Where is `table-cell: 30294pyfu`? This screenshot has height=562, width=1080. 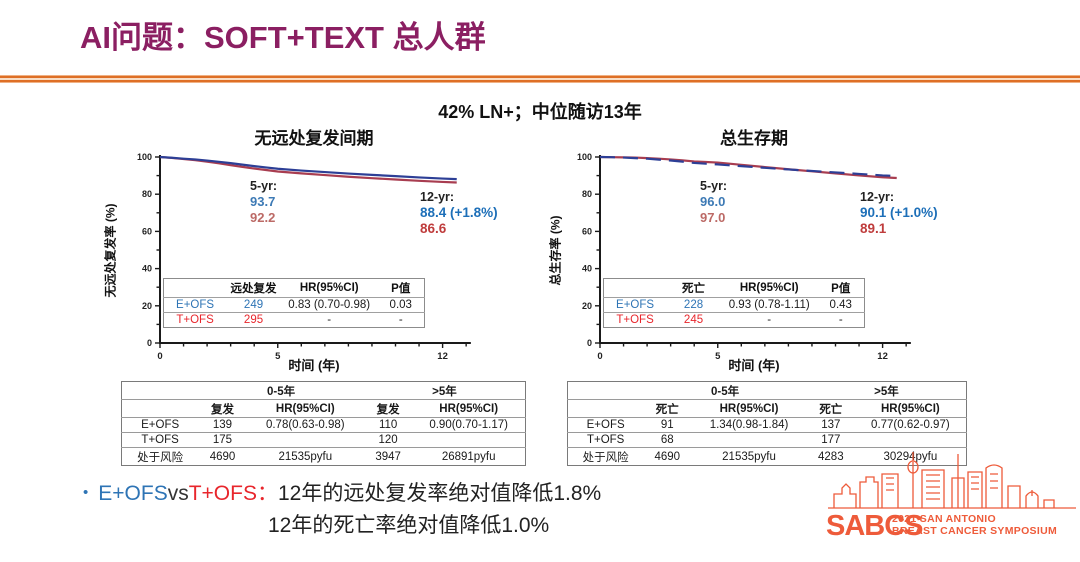 table-cell: 30294pyfu is located at coordinates (910, 456).